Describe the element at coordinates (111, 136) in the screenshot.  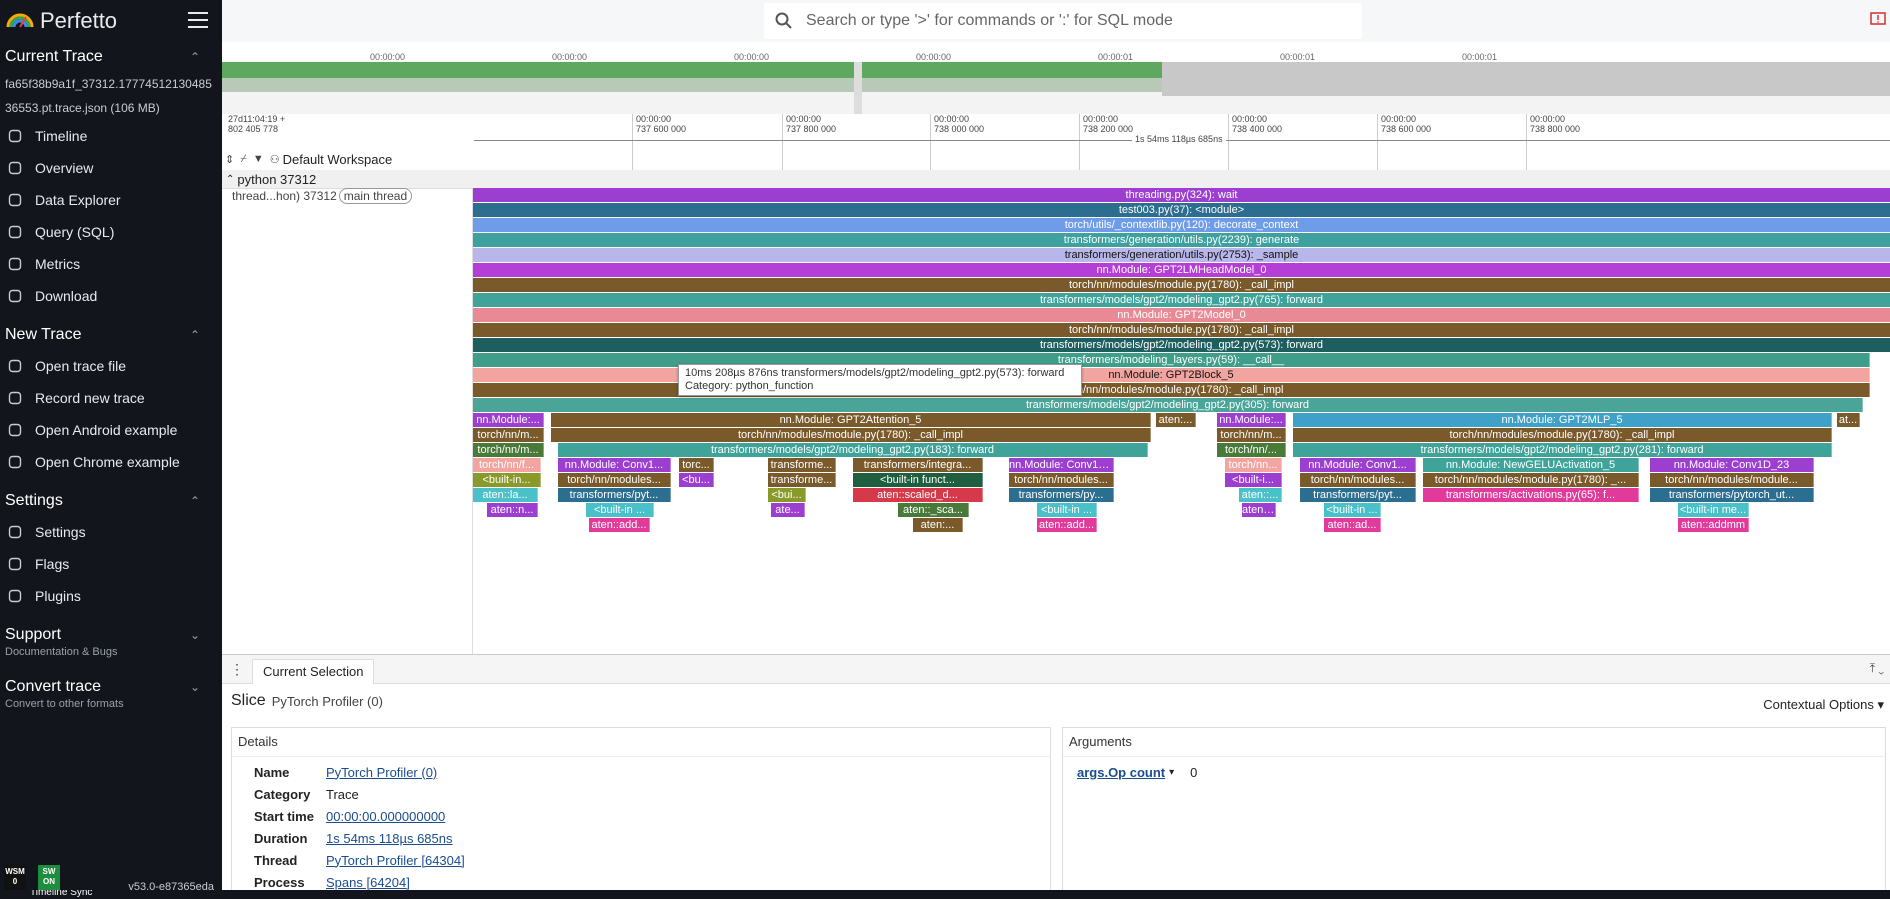
I see `sidebar-item-timeline: Timeline` at that location.